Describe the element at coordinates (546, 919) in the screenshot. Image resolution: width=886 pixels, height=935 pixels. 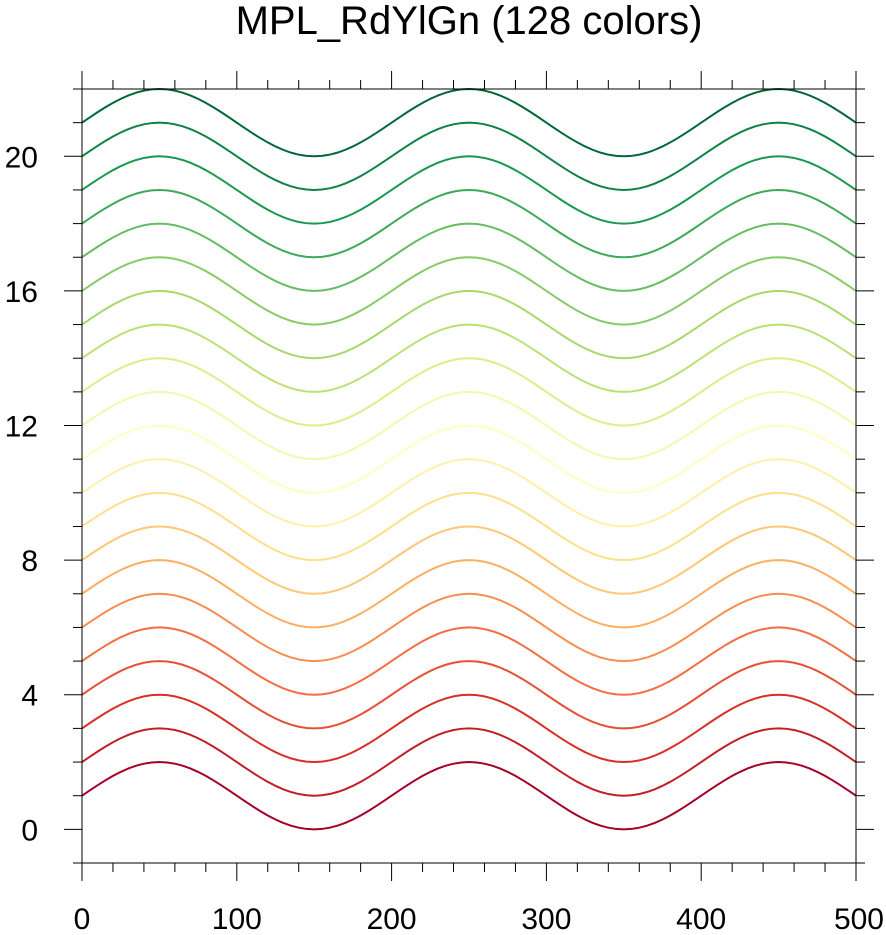
I see `x-tick-label: 300` at that location.